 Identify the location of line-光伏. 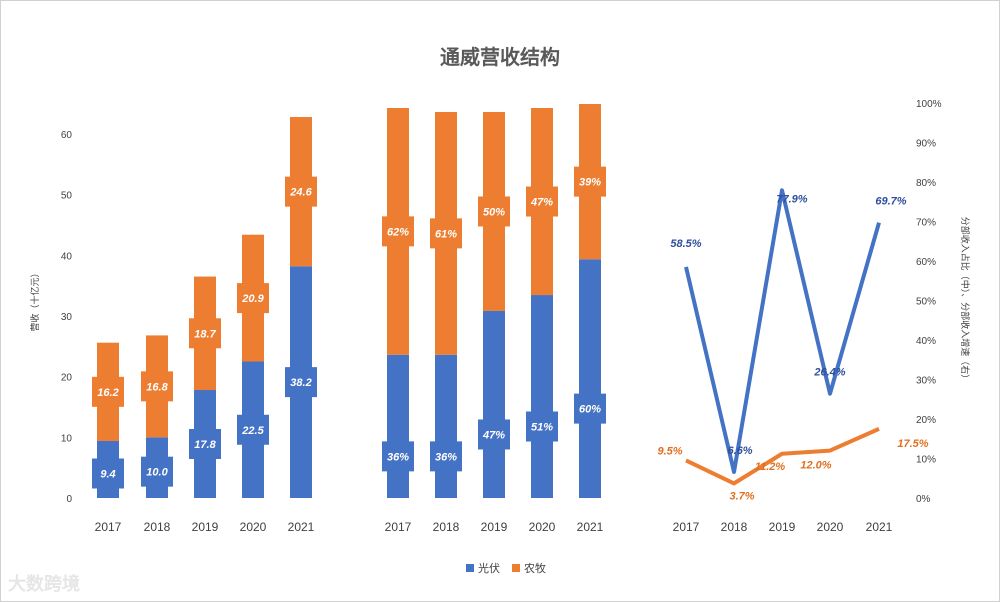
(782, 331).